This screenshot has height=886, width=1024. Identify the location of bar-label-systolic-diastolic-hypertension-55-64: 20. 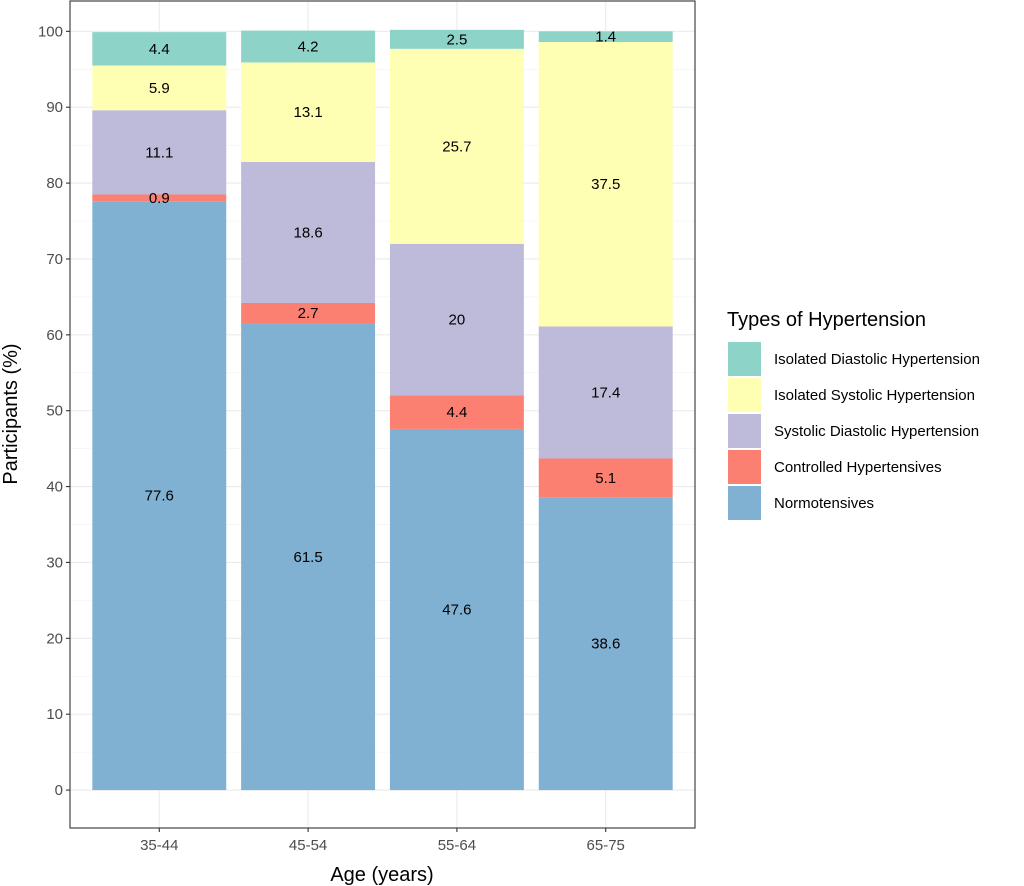
(457, 320).